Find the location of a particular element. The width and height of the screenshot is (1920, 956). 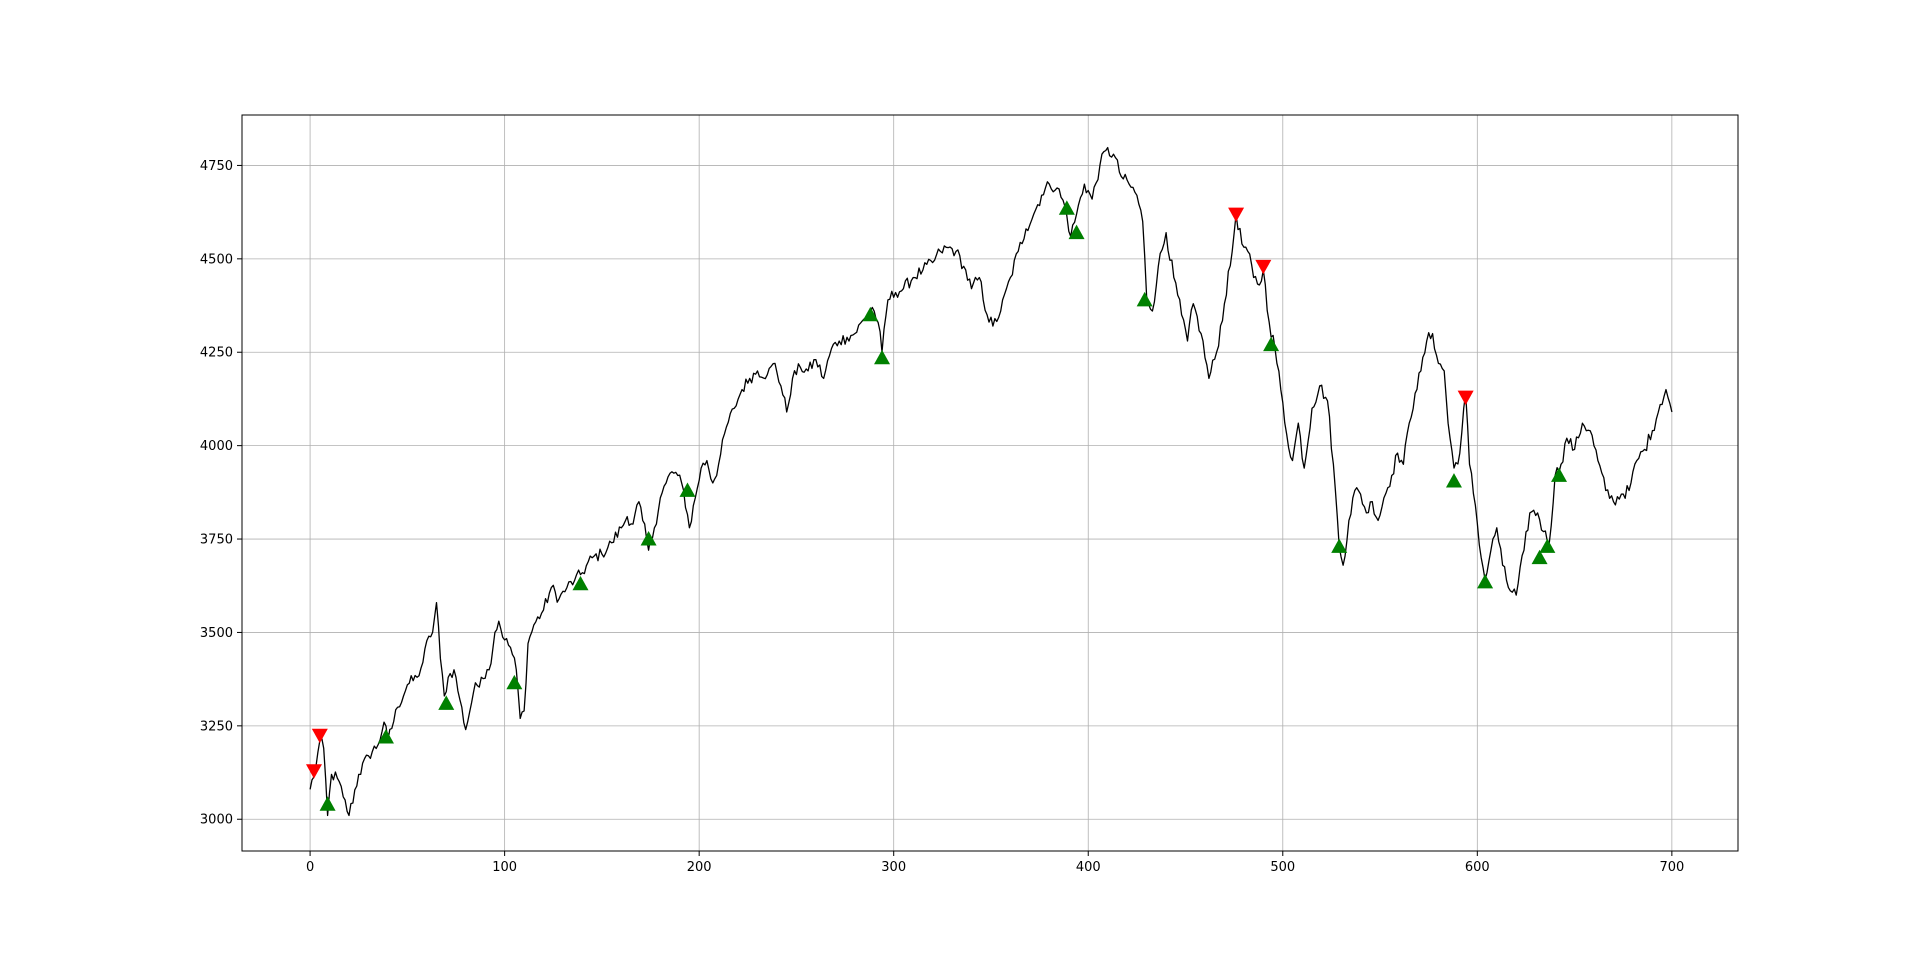

y-tick-label: 4750 is located at coordinates (216, 166).